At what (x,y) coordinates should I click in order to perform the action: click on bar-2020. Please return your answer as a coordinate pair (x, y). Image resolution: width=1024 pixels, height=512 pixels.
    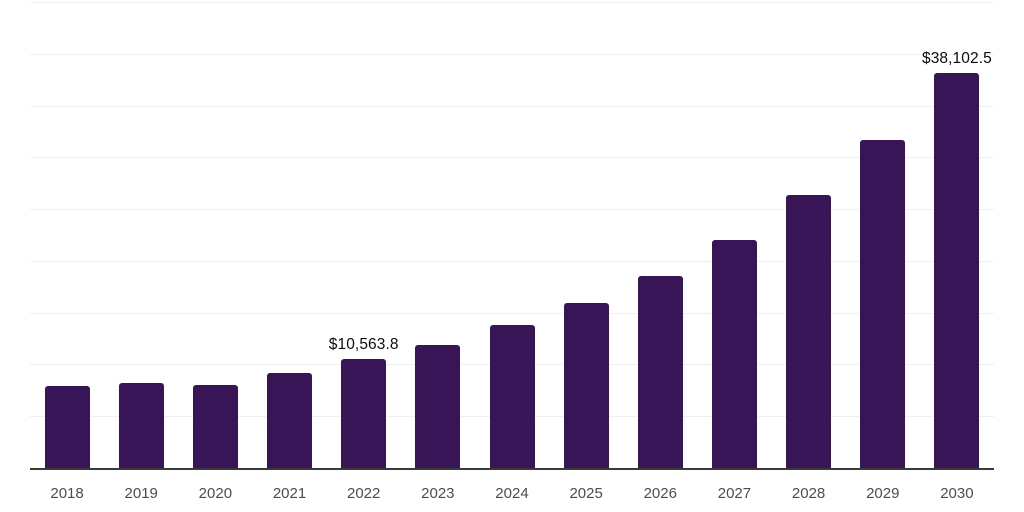
    Looking at the image, I should click on (215, 426).